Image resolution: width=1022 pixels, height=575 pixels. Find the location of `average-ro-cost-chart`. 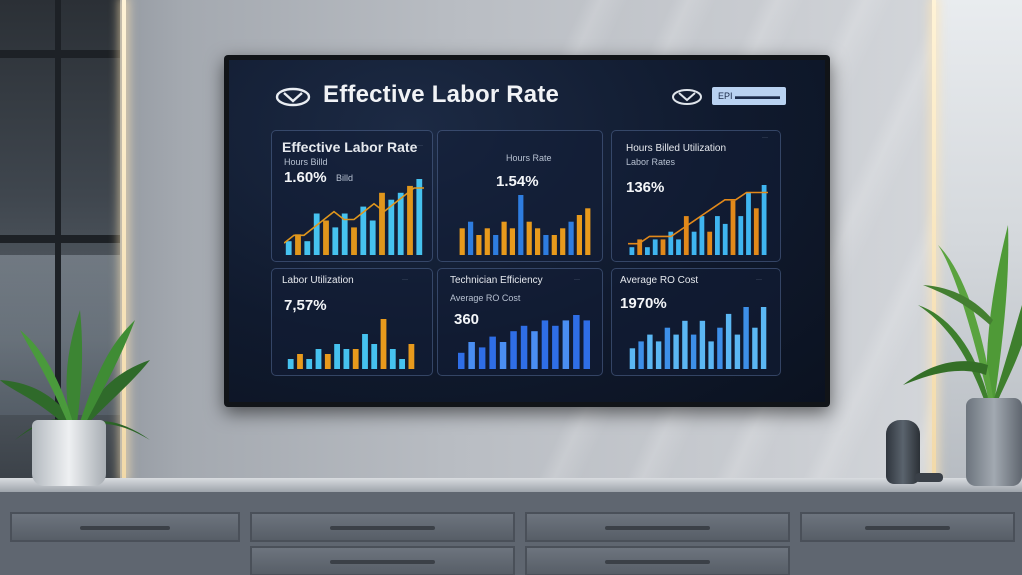

average-ro-cost-chart is located at coordinates (698, 338).